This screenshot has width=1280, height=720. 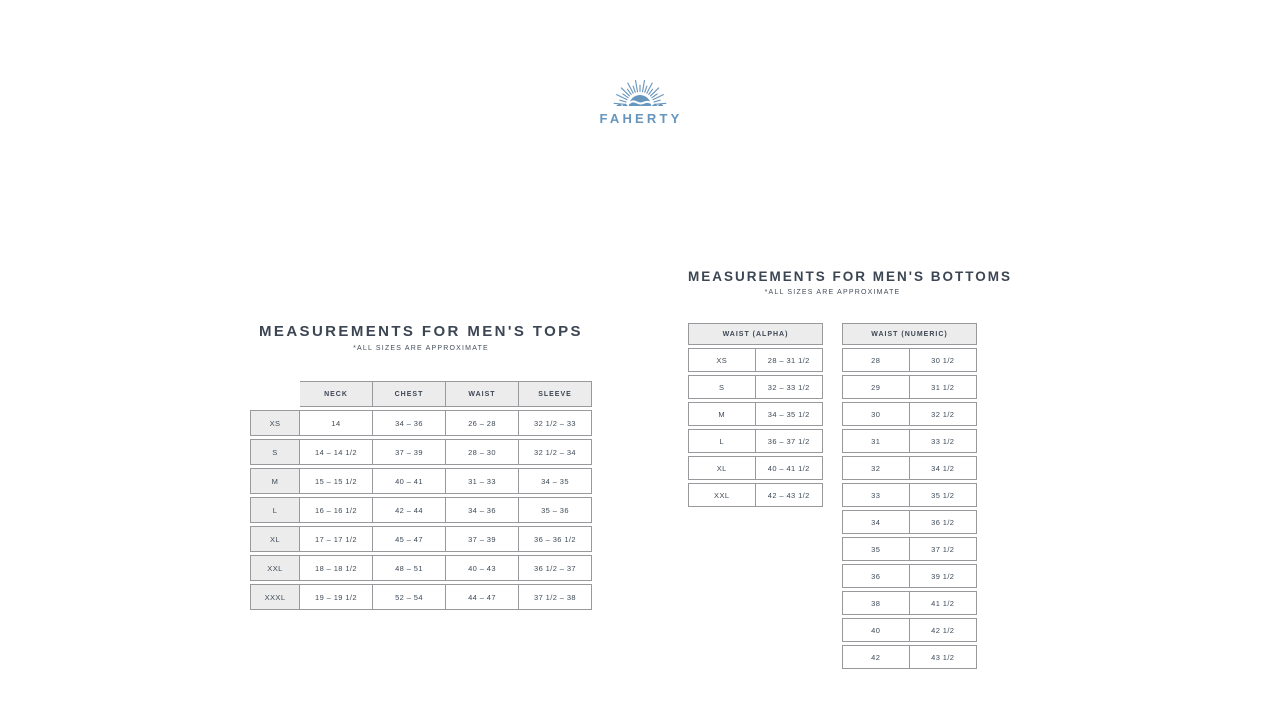 I want to click on measurement-value: 42 – 44, so click(x=409, y=510).